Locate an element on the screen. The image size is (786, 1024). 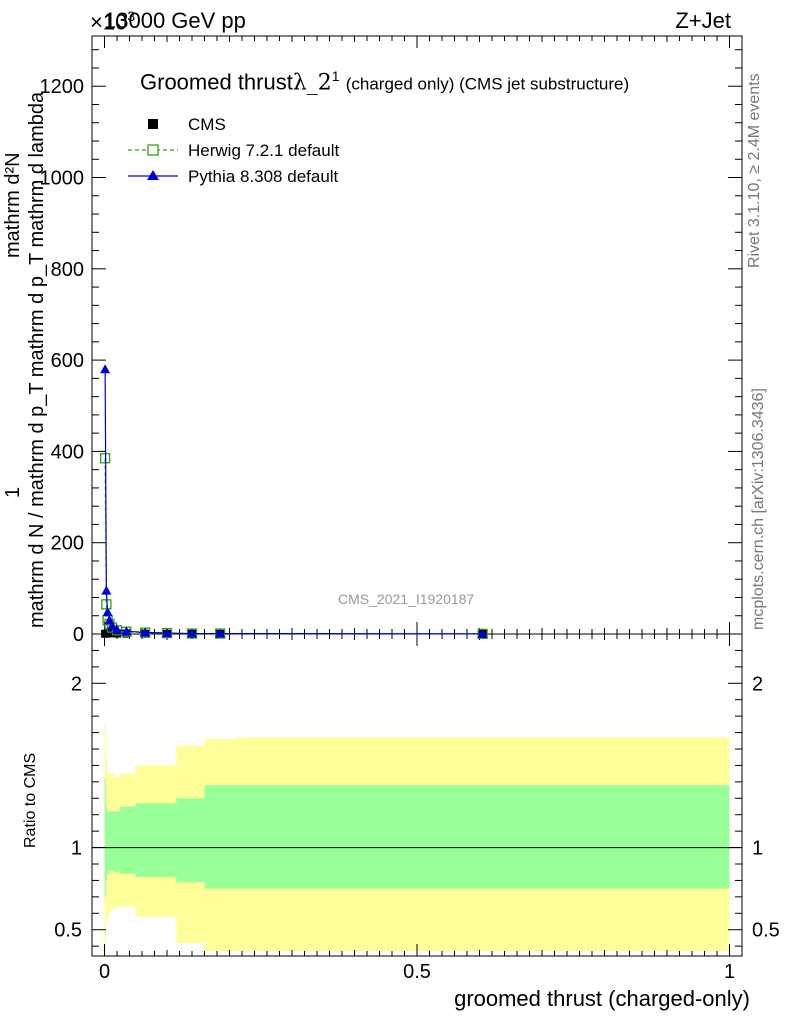
series-line-herwig is located at coordinates (293, 546).